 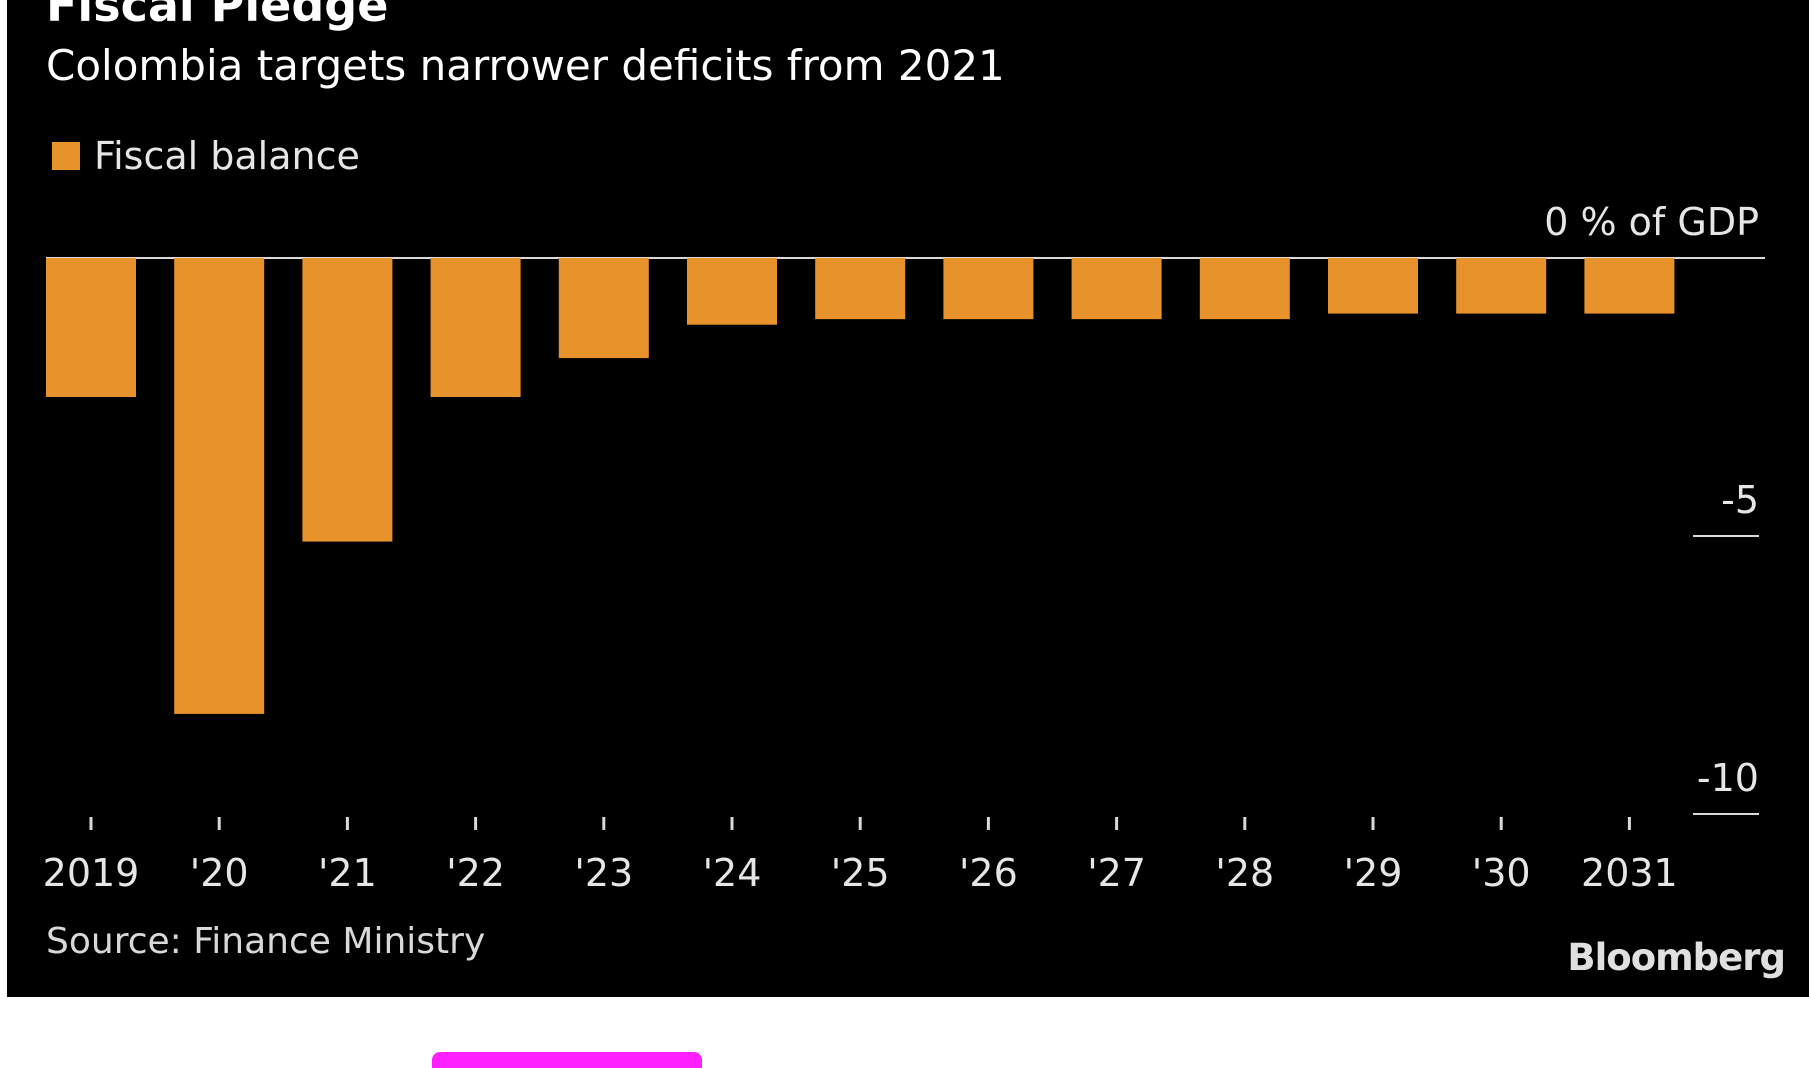 What do you see at coordinates (1651, 222) in the screenshot?
I see `y-tick-label-0: 0 % of GDP` at bounding box center [1651, 222].